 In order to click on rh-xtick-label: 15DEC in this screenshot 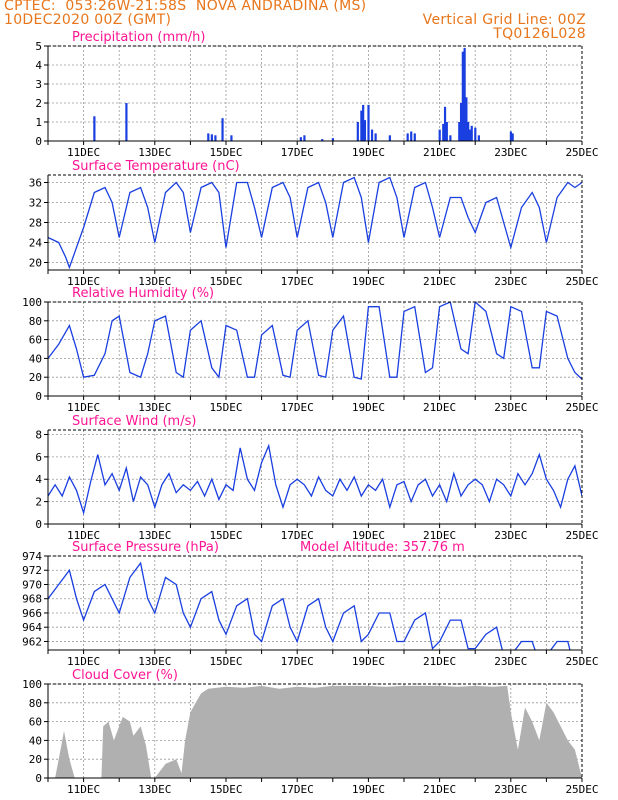, I will do `click(225, 407)`.